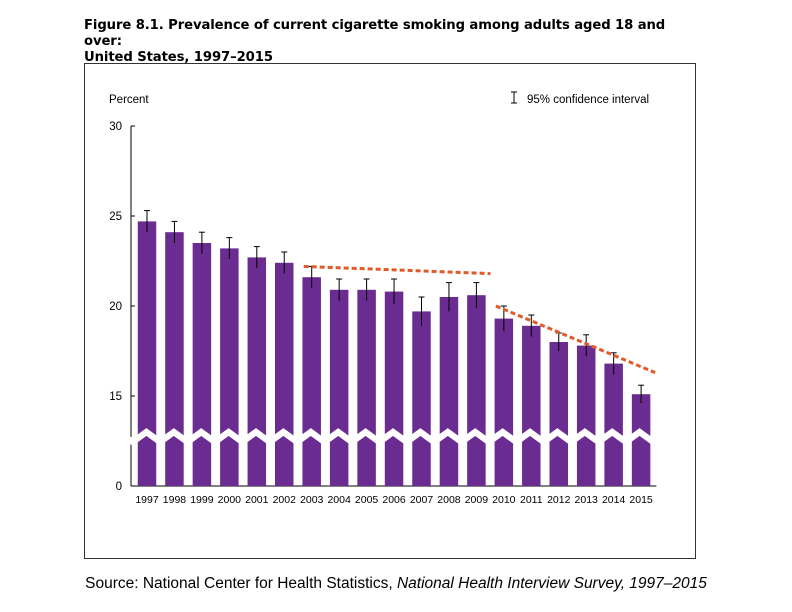 Image resolution: width=792 pixels, height=612 pixels. Describe the element at coordinates (115, 217) in the screenshot. I see `y-tick-label: 25` at that location.